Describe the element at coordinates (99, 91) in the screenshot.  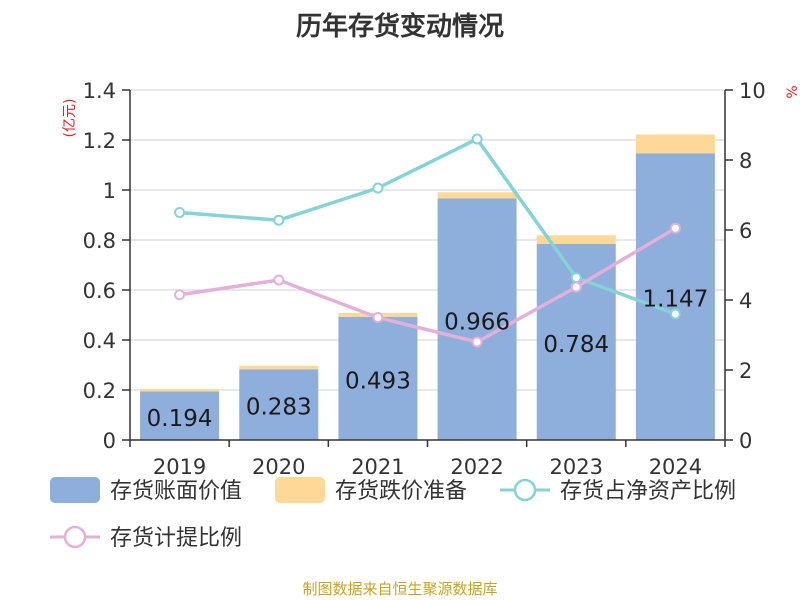
I see `y-left-tick-label: 1.4` at that location.